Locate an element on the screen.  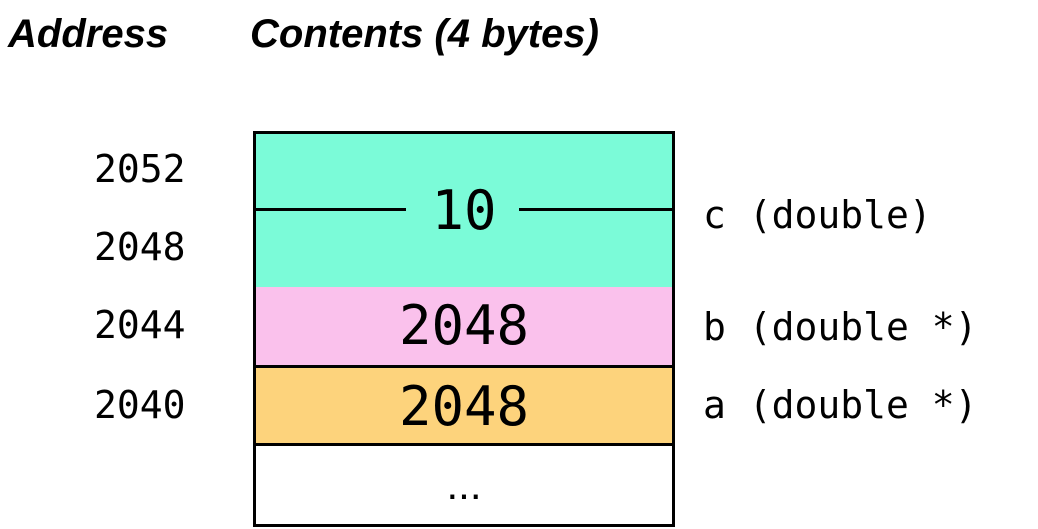
variable-label-a: a (double *) is located at coordinates (840, 405).